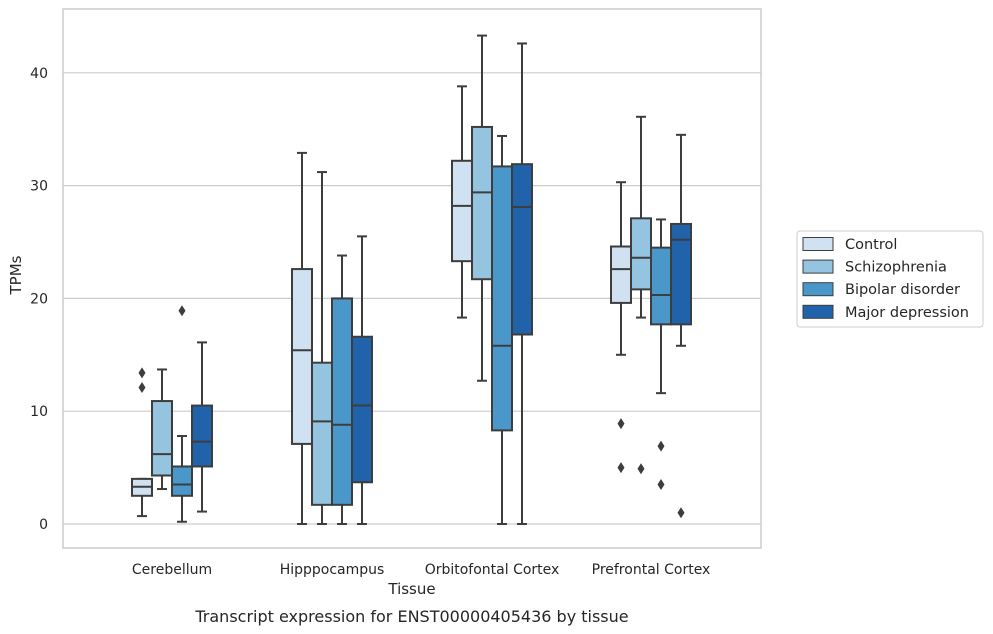 The image size is (993, 634). I want to click on legend-item-bipolar-disorder: Bipolar disorder, so click(881, 290).